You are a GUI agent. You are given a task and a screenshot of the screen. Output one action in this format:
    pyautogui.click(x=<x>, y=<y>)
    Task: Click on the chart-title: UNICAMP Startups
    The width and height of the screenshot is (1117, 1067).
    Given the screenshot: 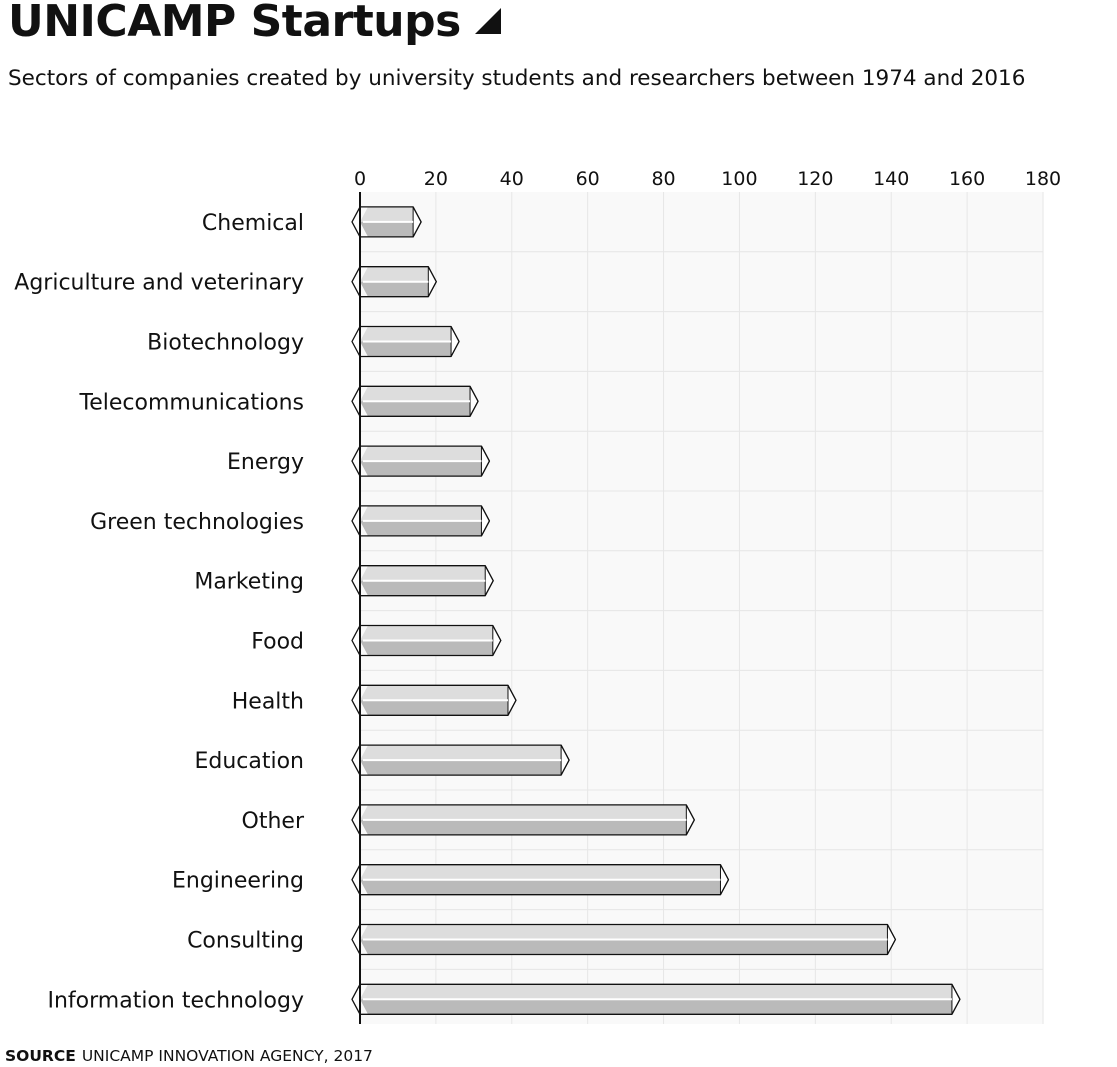 What is the action you would take?
    pyautogui.click(x=254, y=23)
    